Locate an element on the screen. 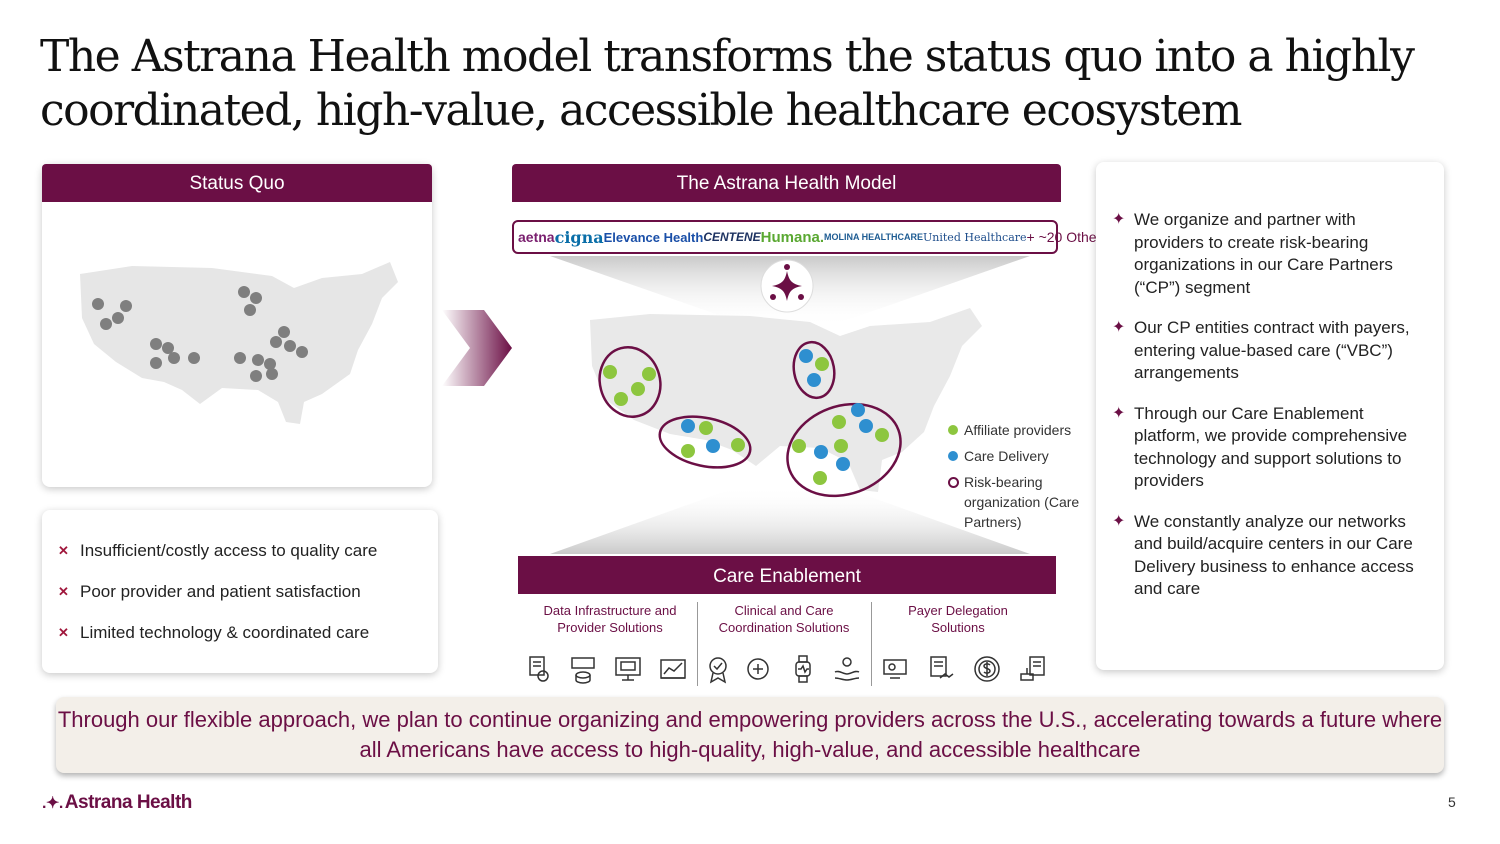 The height and width of the screenshot is (844, 1500). quality-badge-icon is located at coordinates (718, 670).